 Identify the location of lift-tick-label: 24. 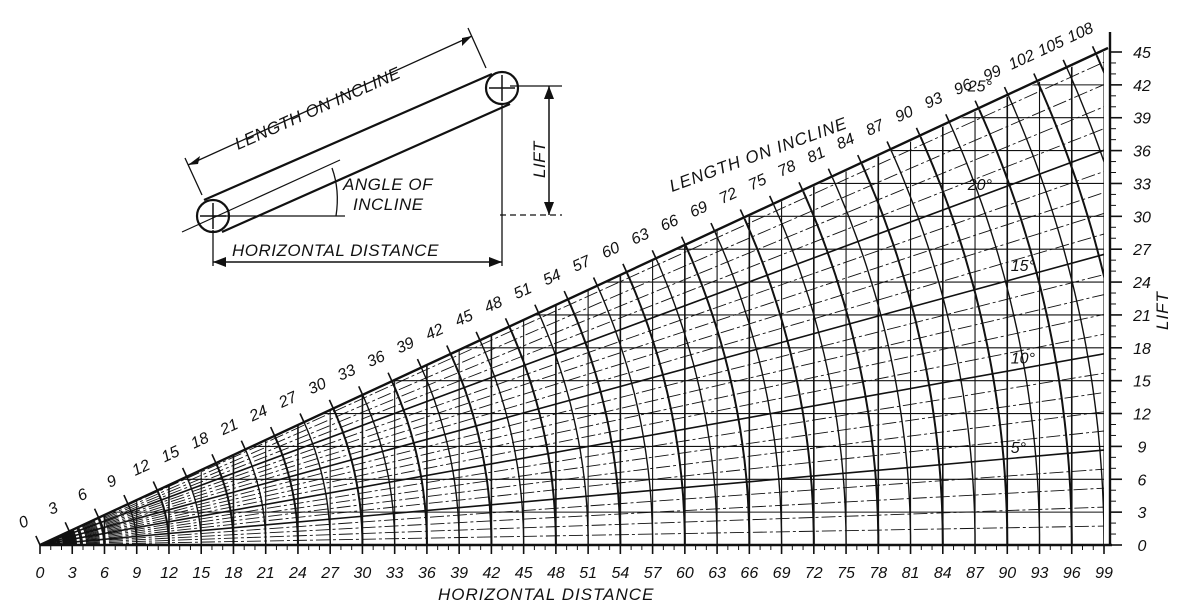
(1141, 283).